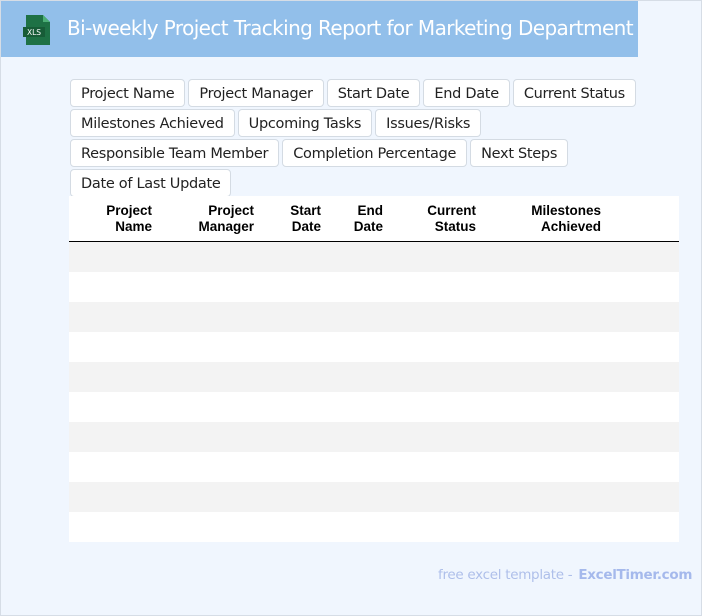 The height and width of the screenshot is (616, 702). Describe the element at coordinates (519, 153) in the screenshot. I see `field-chip: Next Steps` at that location.